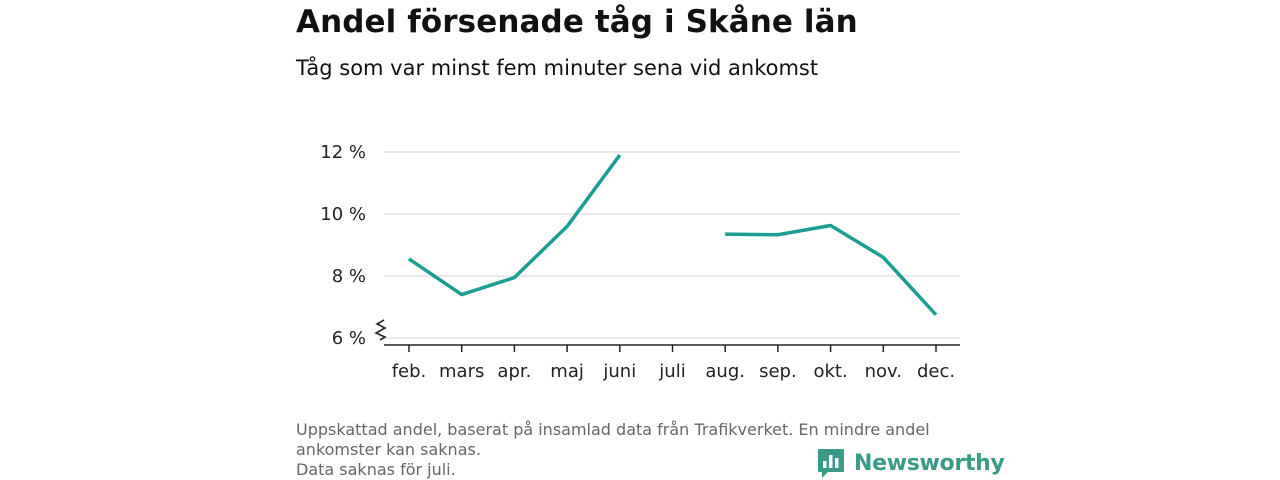 The height and width of the screenshot is (480, 1280). Describe the element at coordinates (343, 245) in the screenshot. I see `y-tick-labels: 6 % 8 % 10 % 12 %` at that location.